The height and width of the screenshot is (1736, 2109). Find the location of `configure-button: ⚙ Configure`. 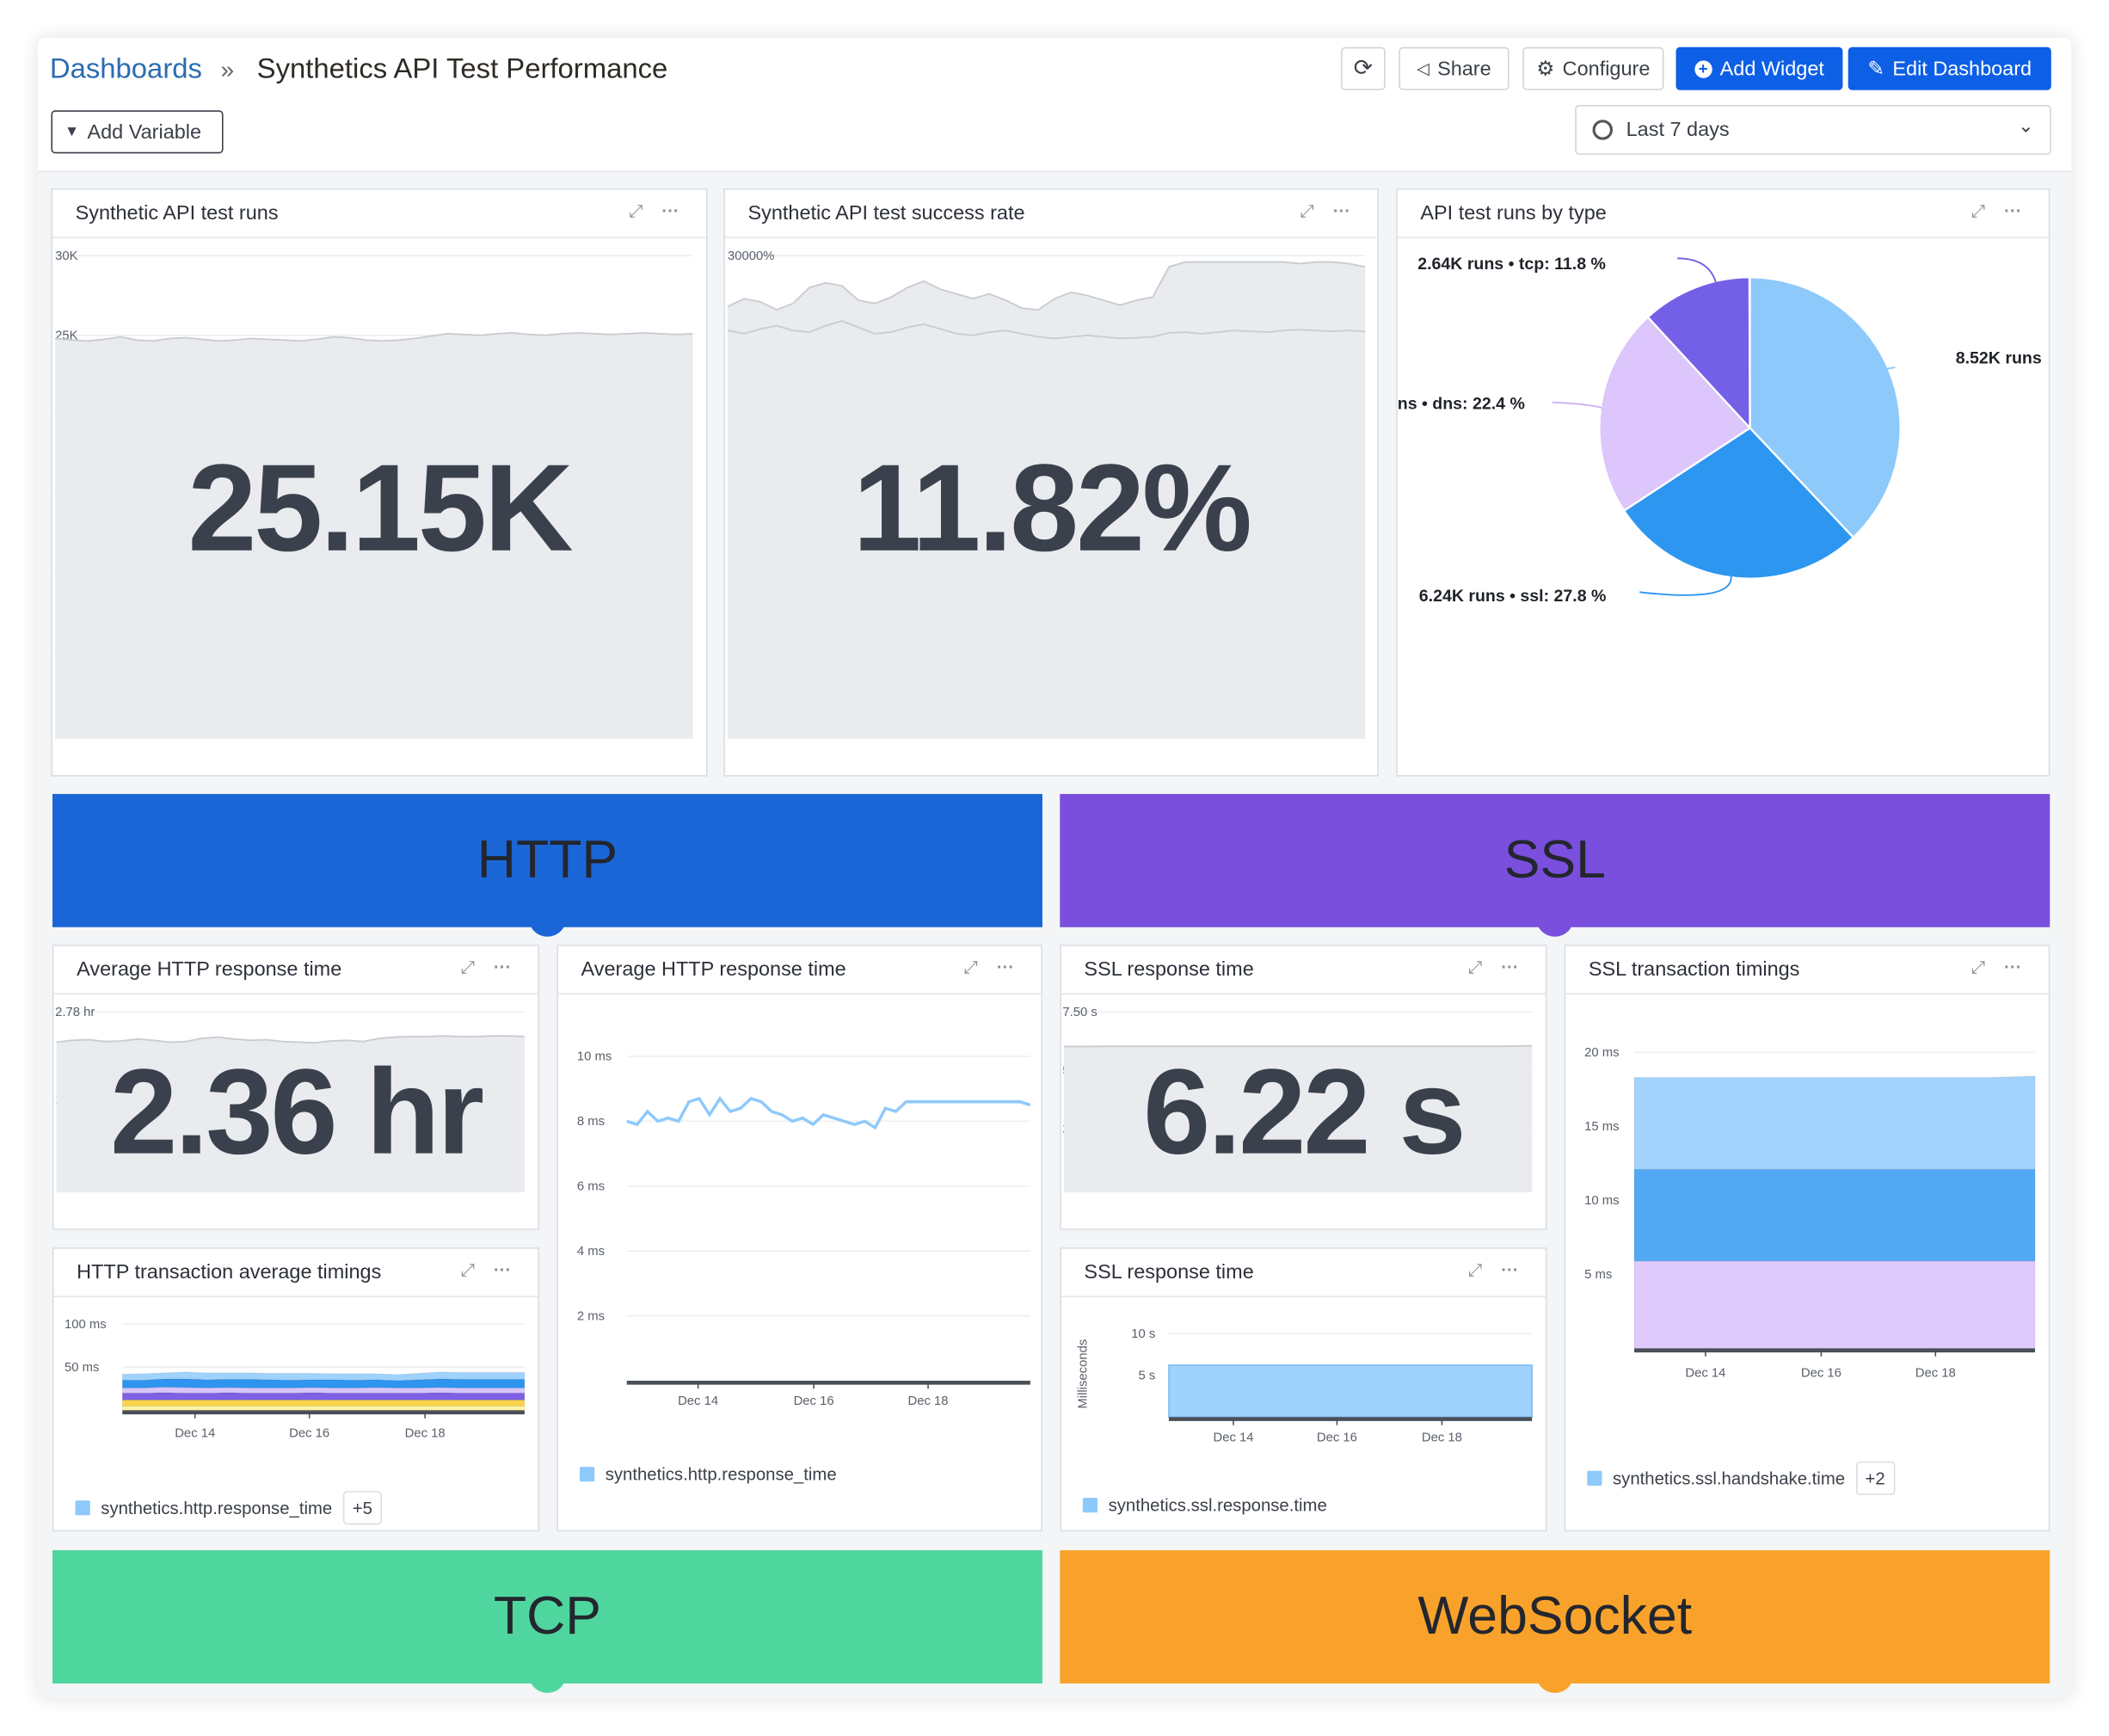

configure-button: ⚙ Configure is located at coordinates (1593, 68).